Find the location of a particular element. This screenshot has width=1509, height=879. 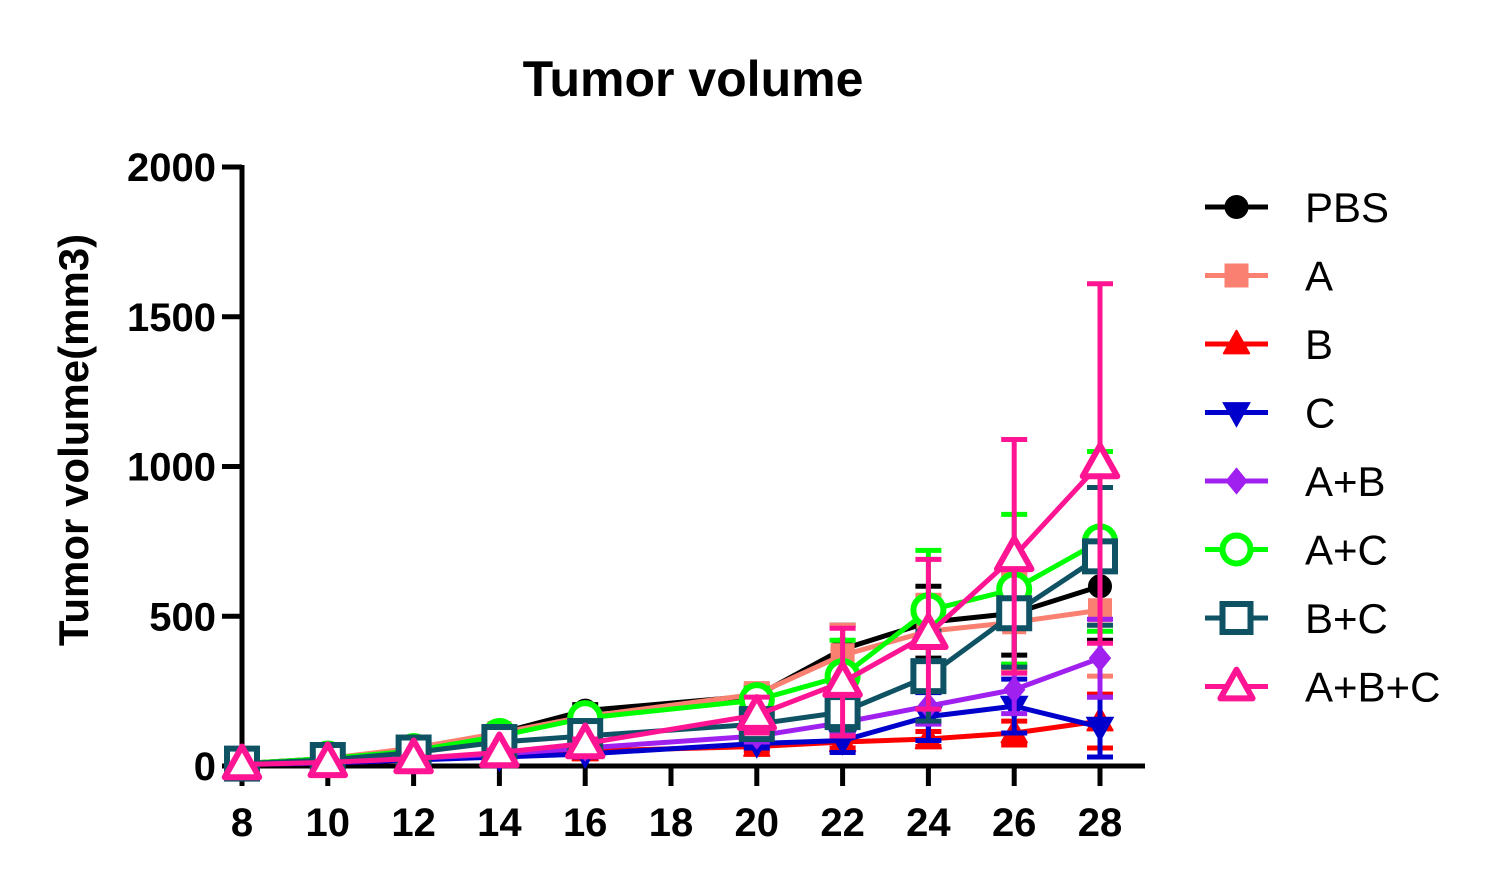

x-tick-label: 24 is located at coordinates (928, 823).